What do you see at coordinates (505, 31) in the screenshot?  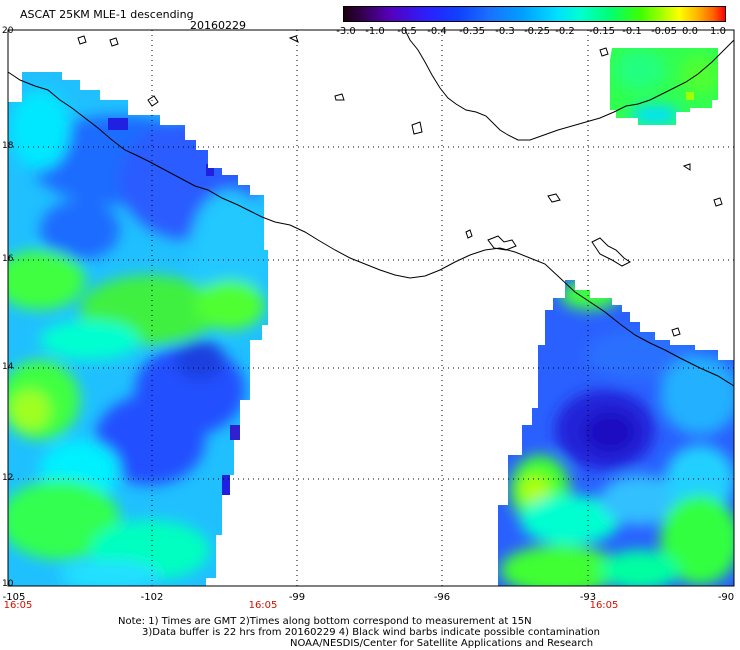 I see `colorbar-label: -0.3` at bounding box center [505, 31].